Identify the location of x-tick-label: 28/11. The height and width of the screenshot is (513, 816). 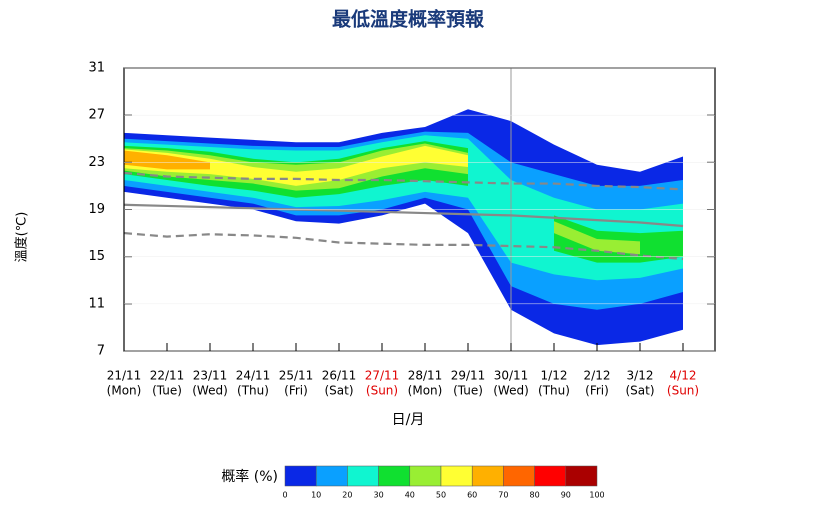
(425, 376).